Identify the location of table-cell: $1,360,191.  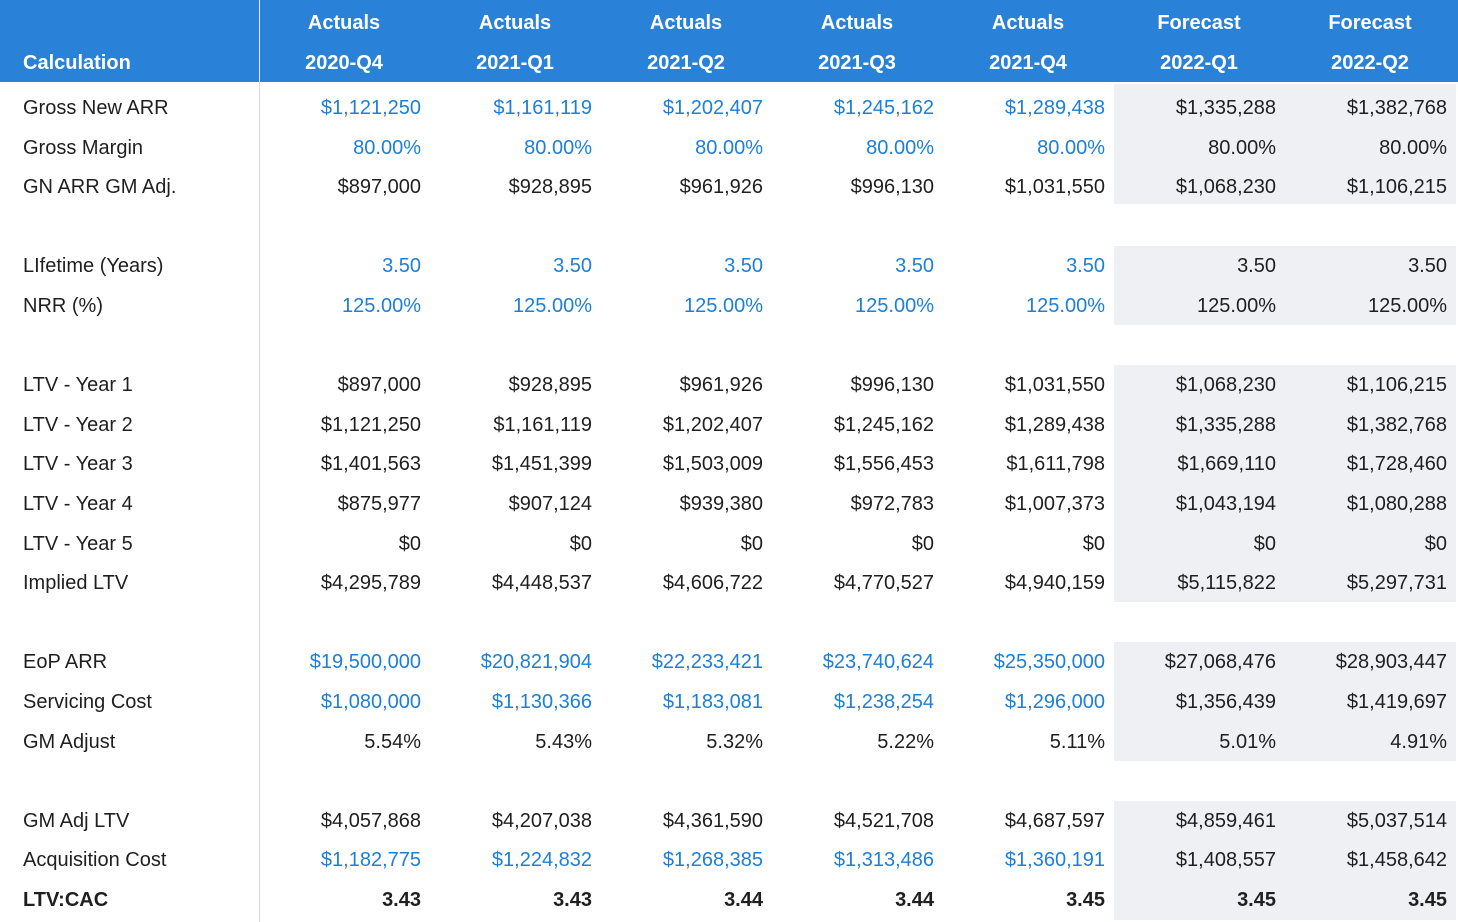
(1054, 860).